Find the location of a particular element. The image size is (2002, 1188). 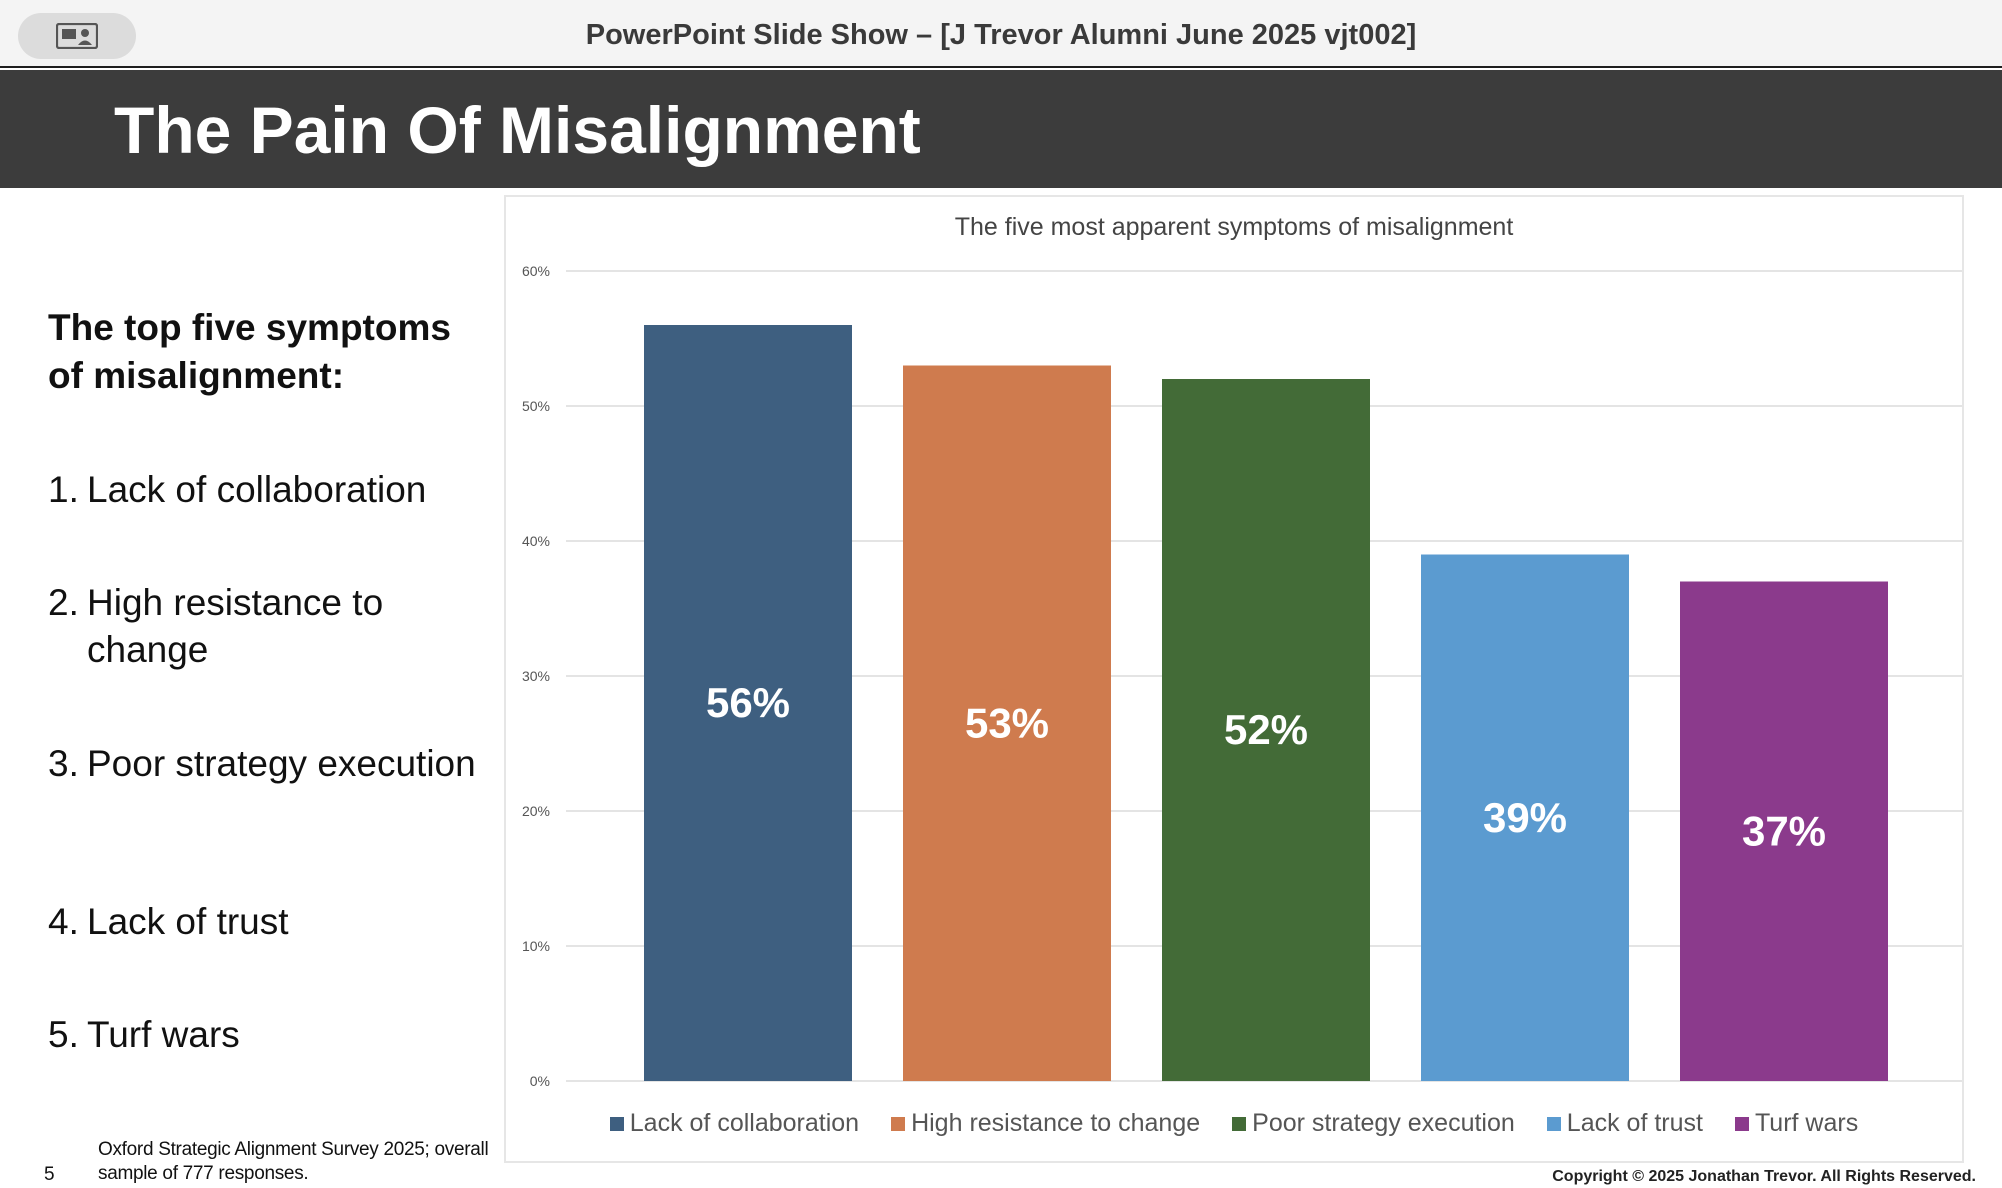

y-tick-label: 20% is located at coordinates (536, 811).